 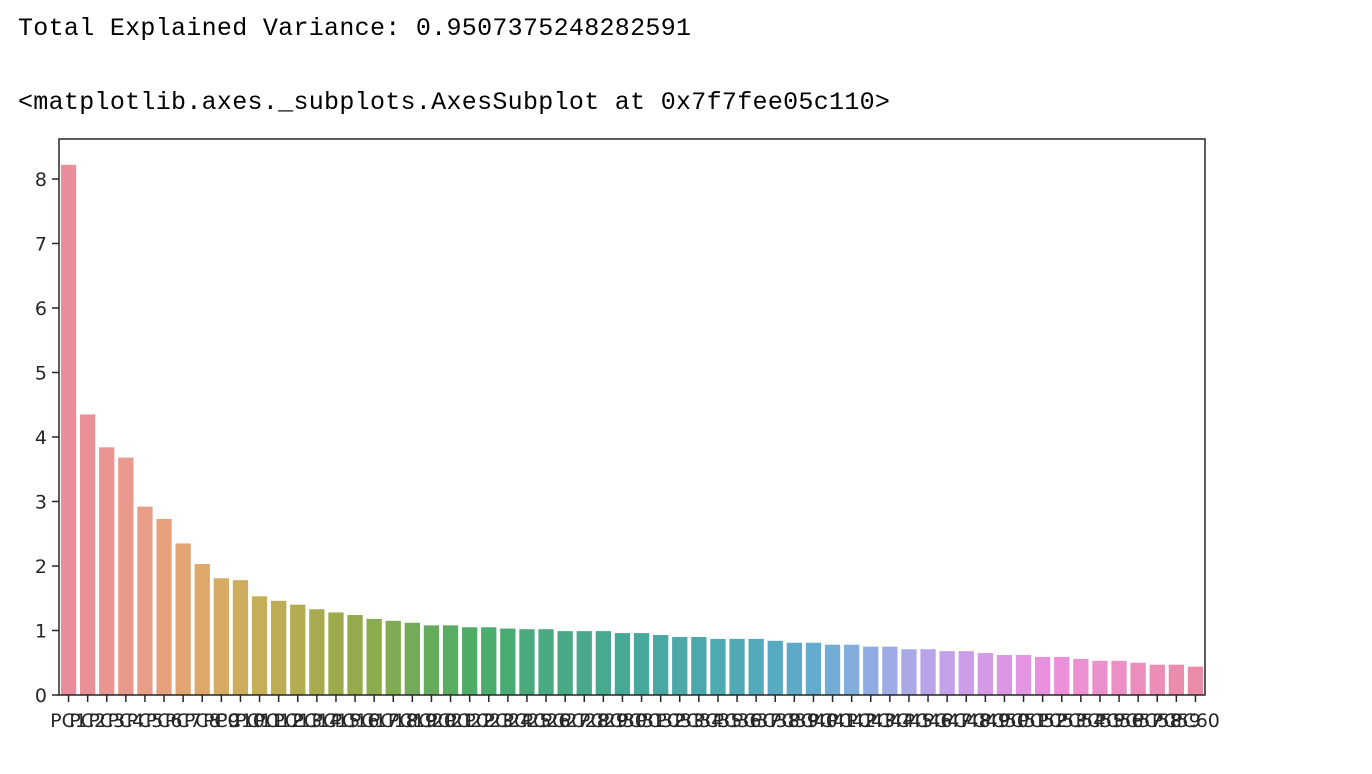 What do you see at coordinates (412, 721) in the screenshot?
I see `x-tick-label: PC19` at bounding box center [412, 721].